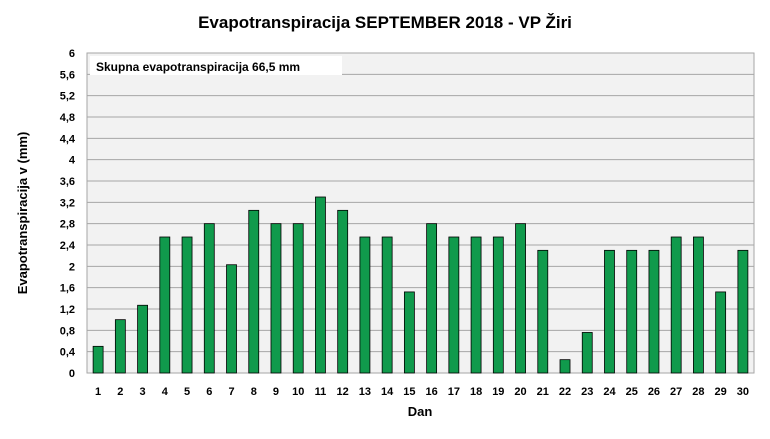  Describe the element at coordinates (67, 289) in the screenshot. I see `y-tick-label: 1,6` at that location.